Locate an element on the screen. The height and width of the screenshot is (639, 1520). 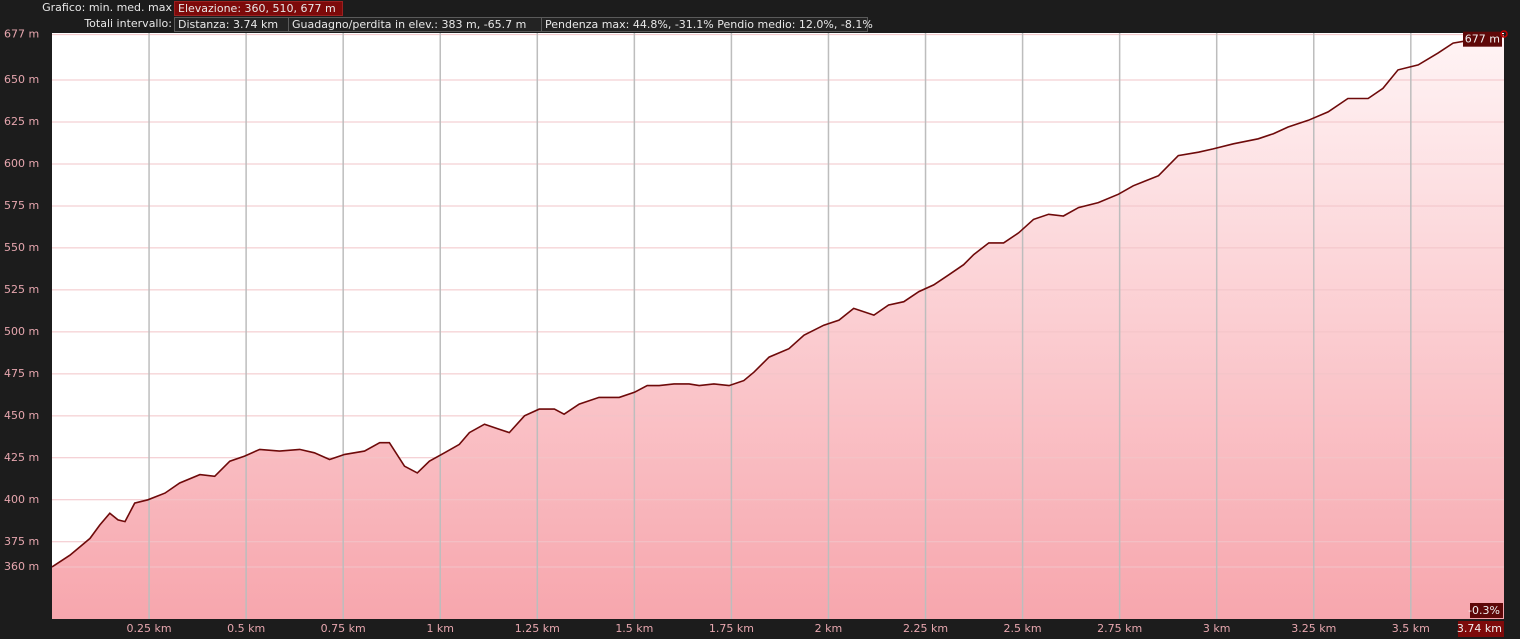
distance-stats: Distanza: 3.74 km is located at coordinates (231, 24).